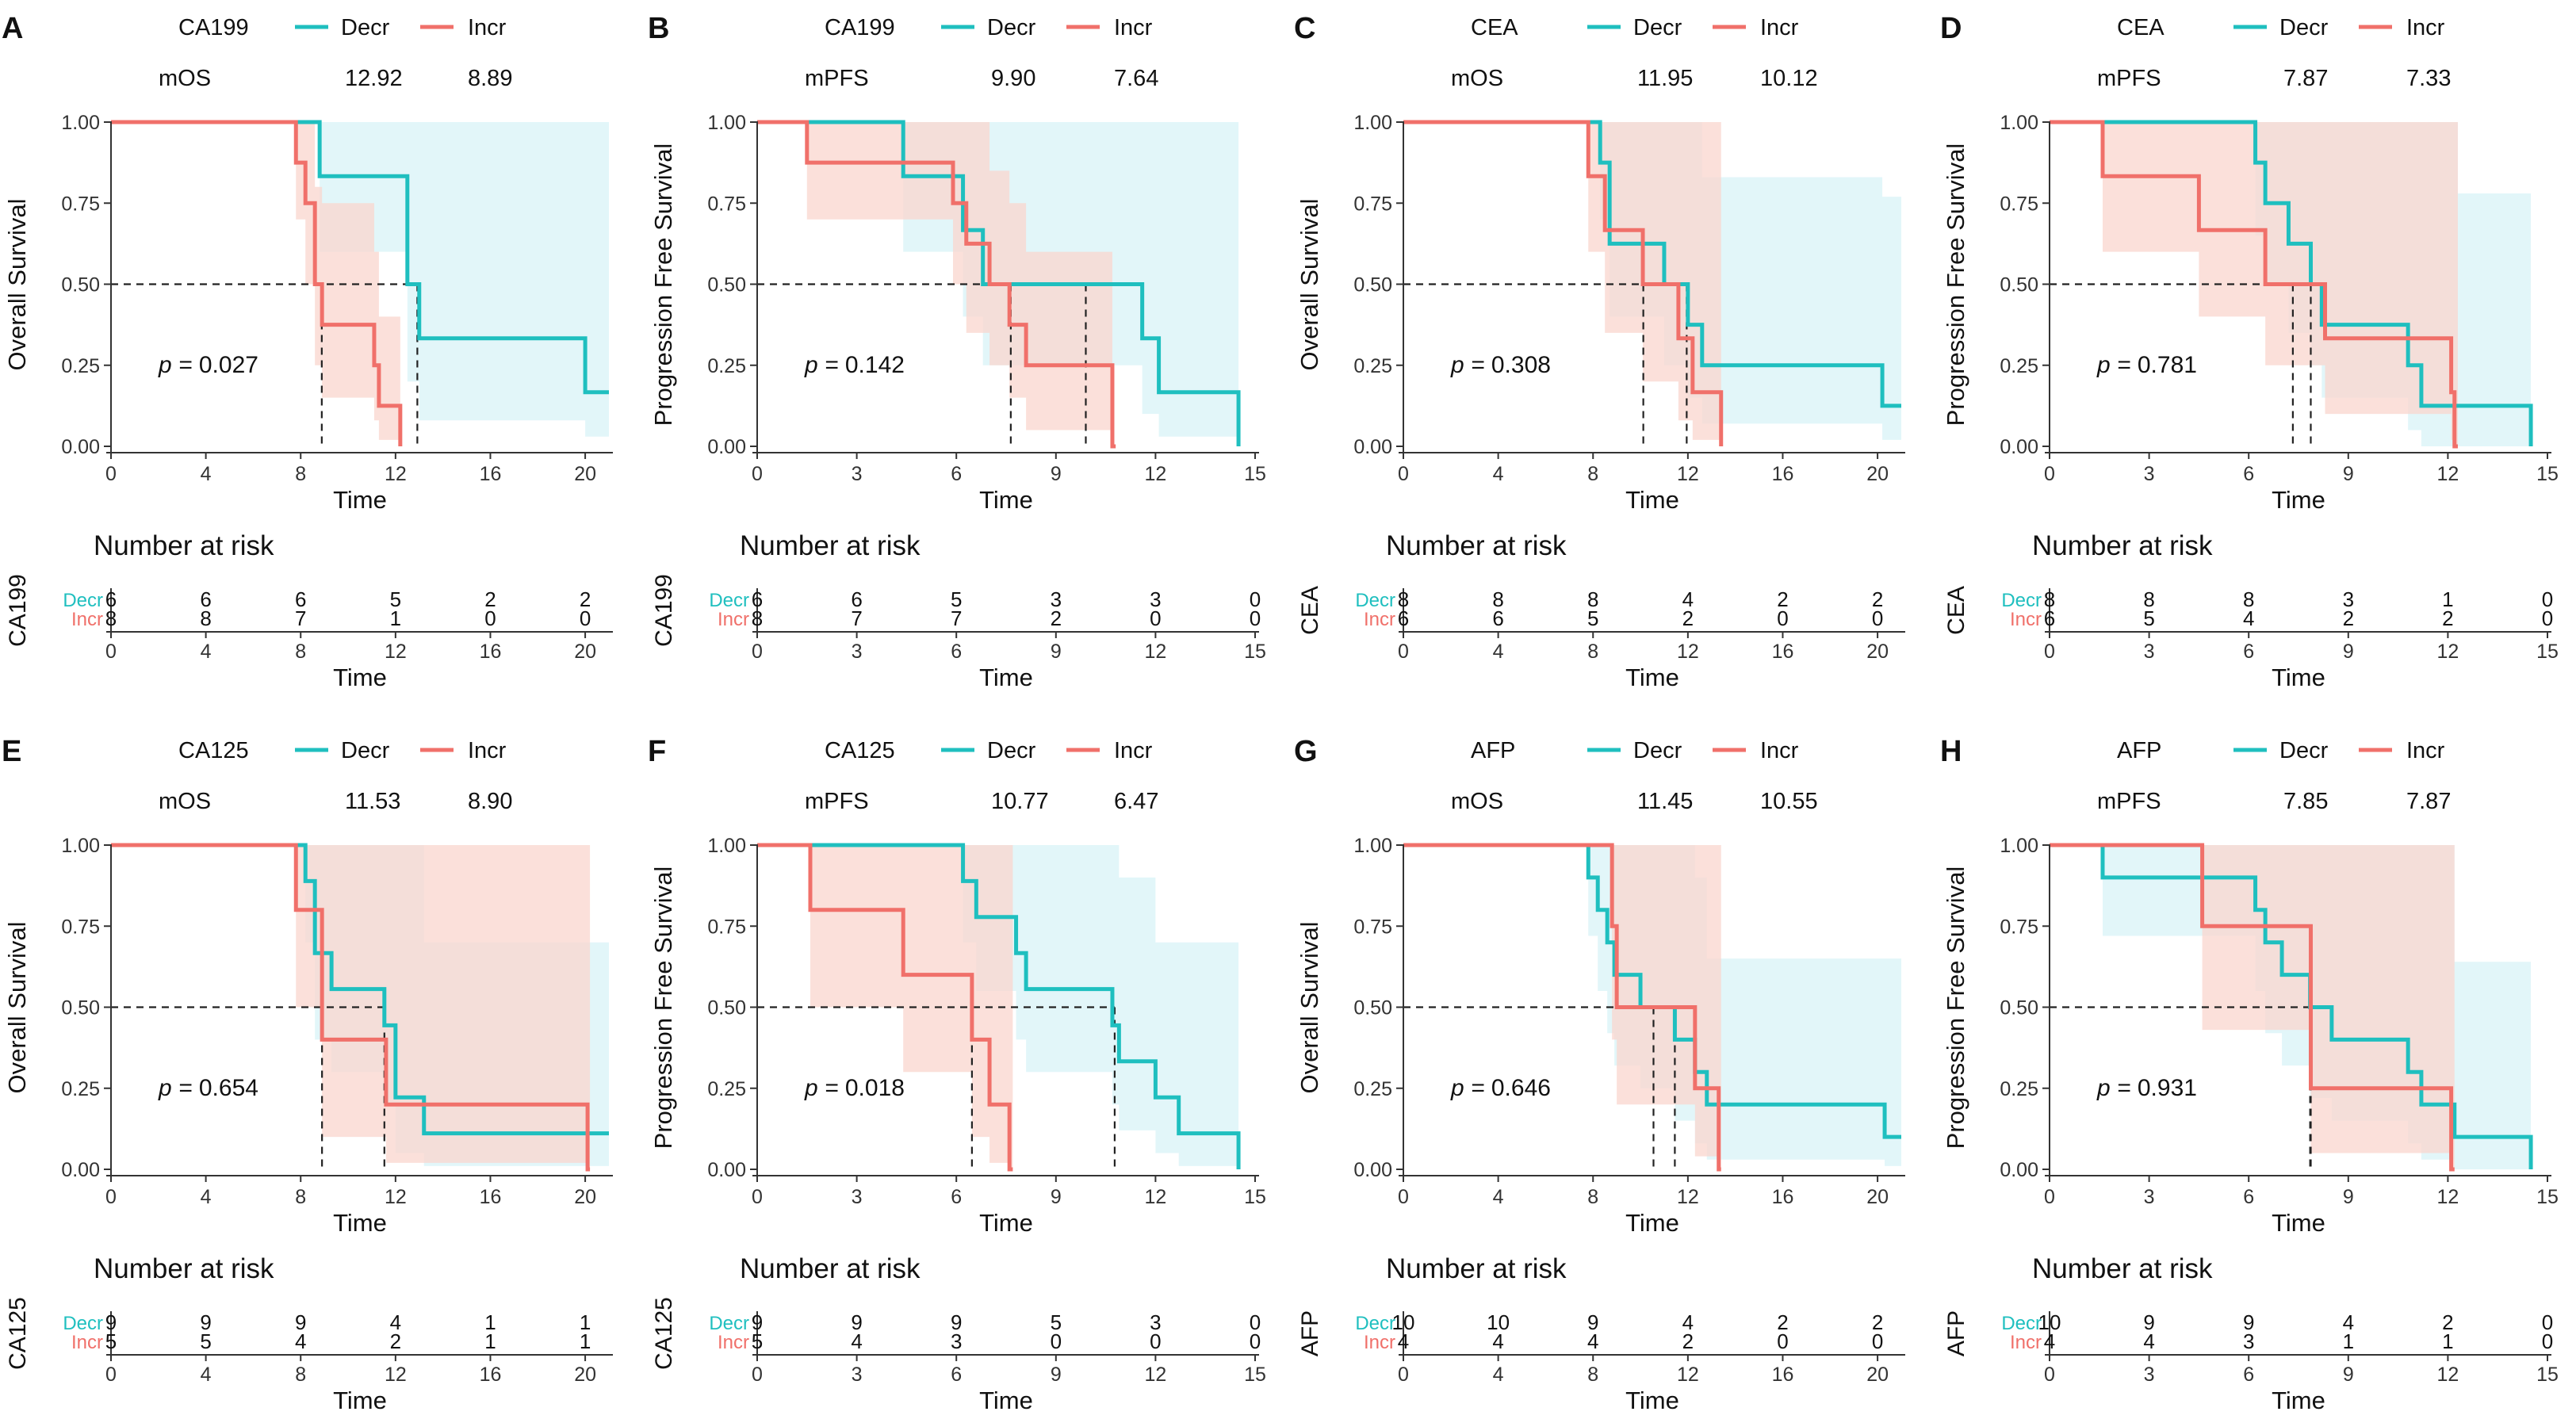 The image size is (2576, 1423). I want to click on km-curve-decr, so click(360, 257).